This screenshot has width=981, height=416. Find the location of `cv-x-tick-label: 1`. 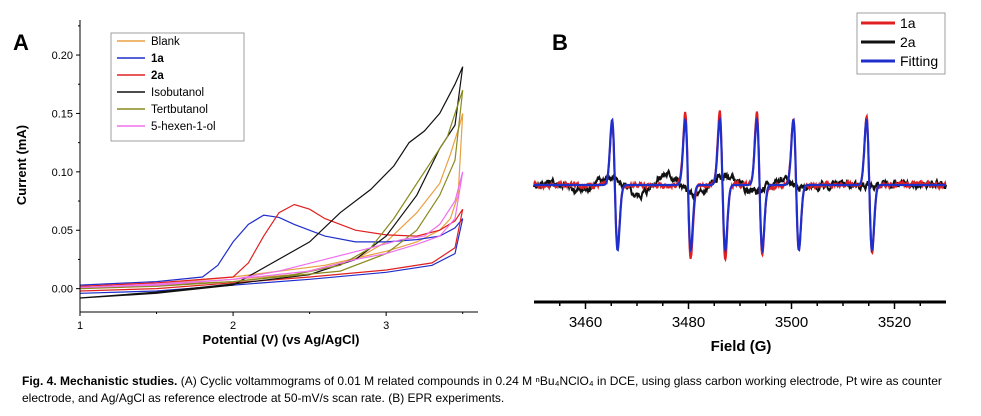

cv-x-tick-label: 1 is located at coordinates (80, 326).